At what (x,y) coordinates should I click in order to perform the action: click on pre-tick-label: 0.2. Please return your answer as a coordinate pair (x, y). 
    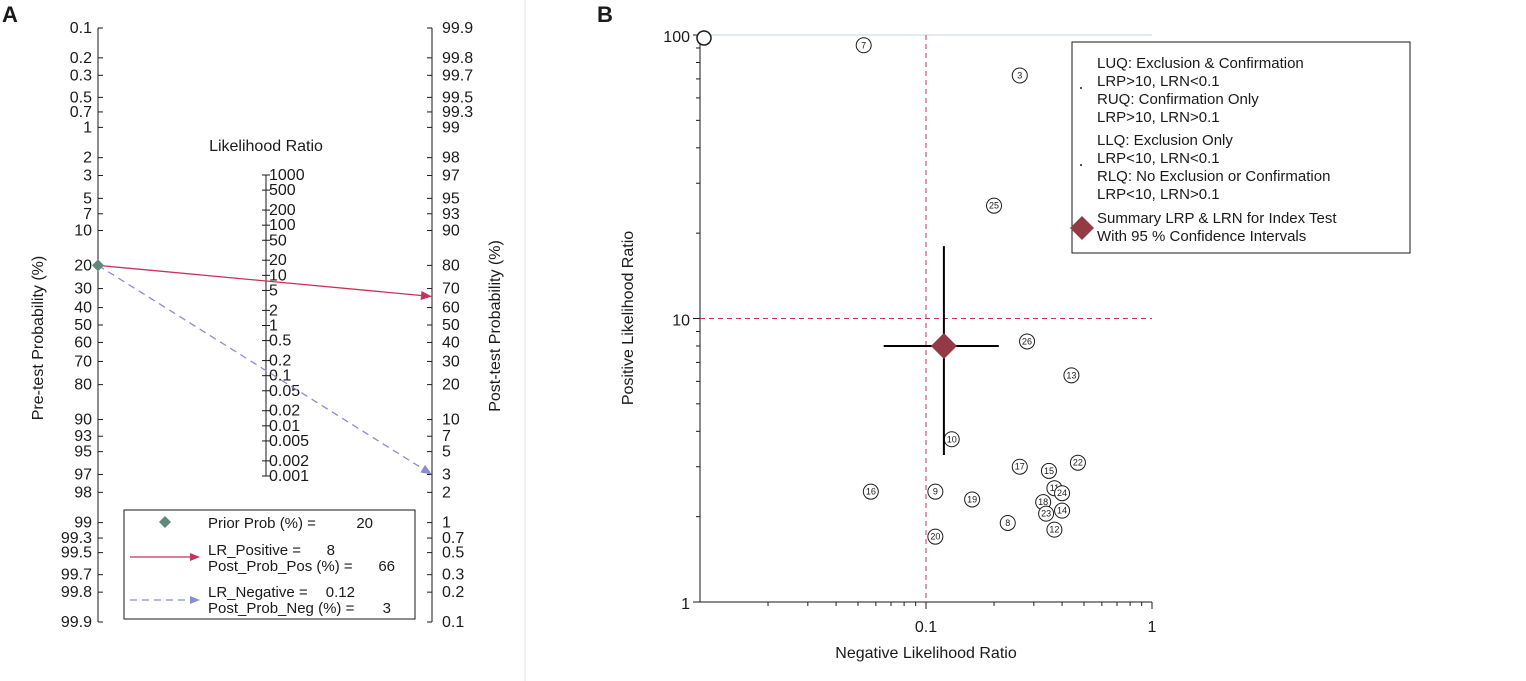
    Looking at the image, I should click on (81, 58).